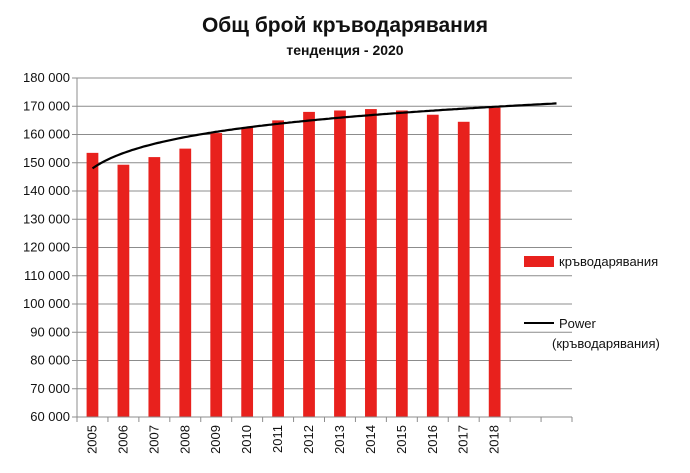 This screenshot has width=690, height=473. What do you see at coordinates (463, 439) in the screenshot?
I see `x-tick-label: 2017` at bounding box center [463, 439].